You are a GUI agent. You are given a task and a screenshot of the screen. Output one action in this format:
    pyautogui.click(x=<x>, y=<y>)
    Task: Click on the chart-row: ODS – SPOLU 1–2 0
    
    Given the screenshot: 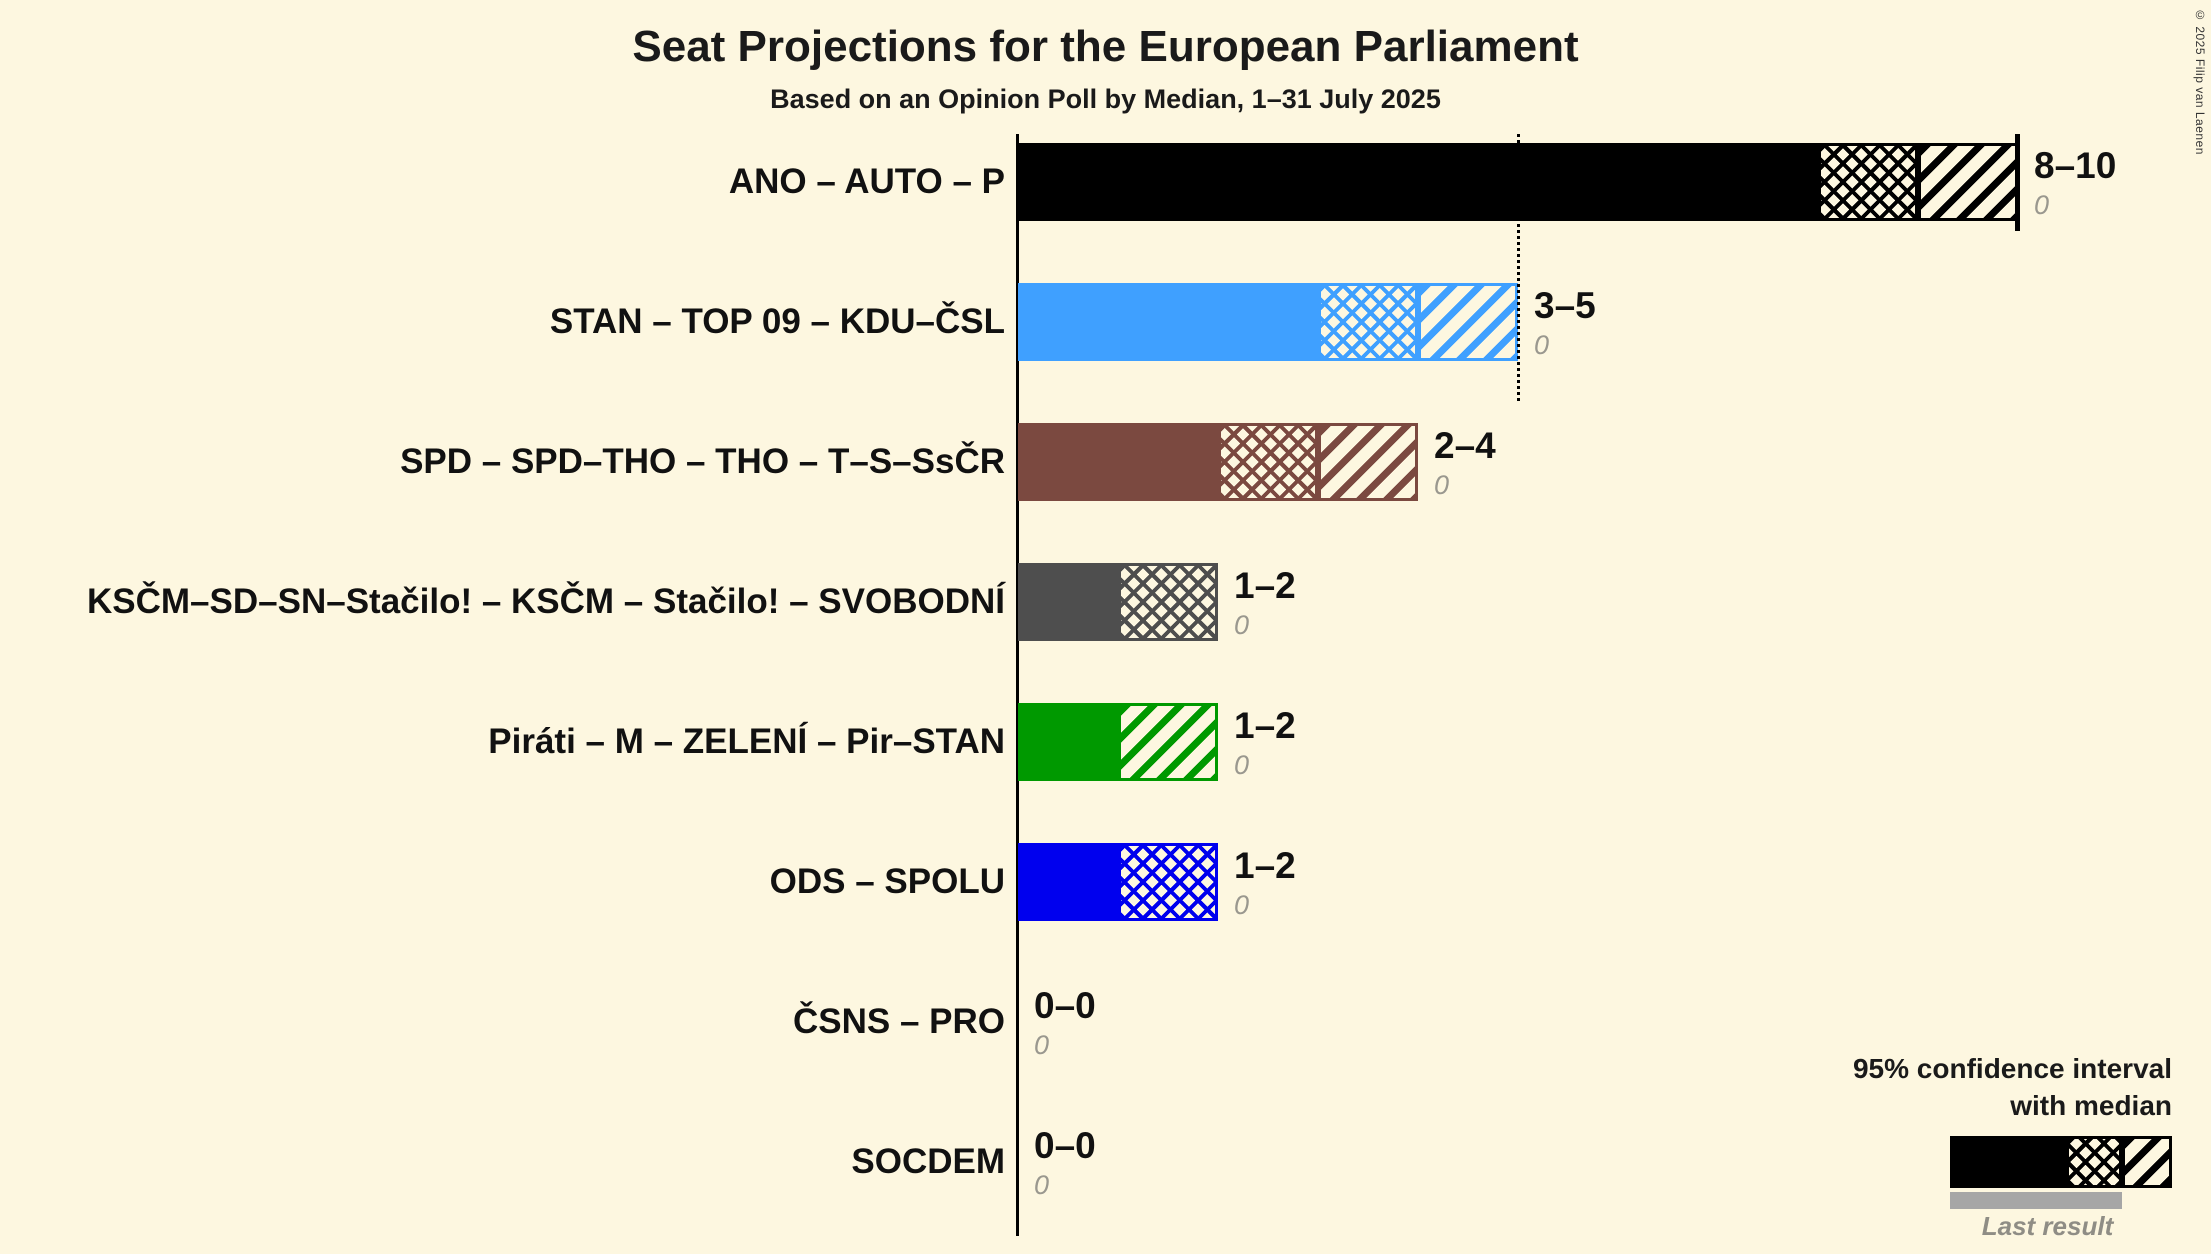 What is the action you would take?
    pyautogui.click(x=1105, y=882)
    